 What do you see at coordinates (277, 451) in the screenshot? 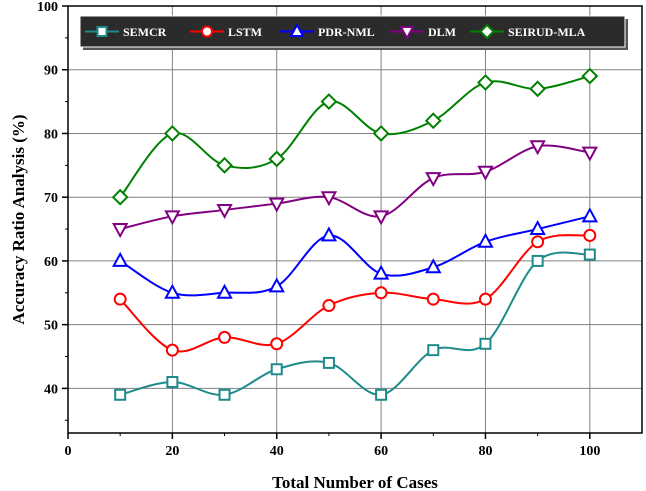
I see `x-tick-label: 40` at bounding box center [277, 451].